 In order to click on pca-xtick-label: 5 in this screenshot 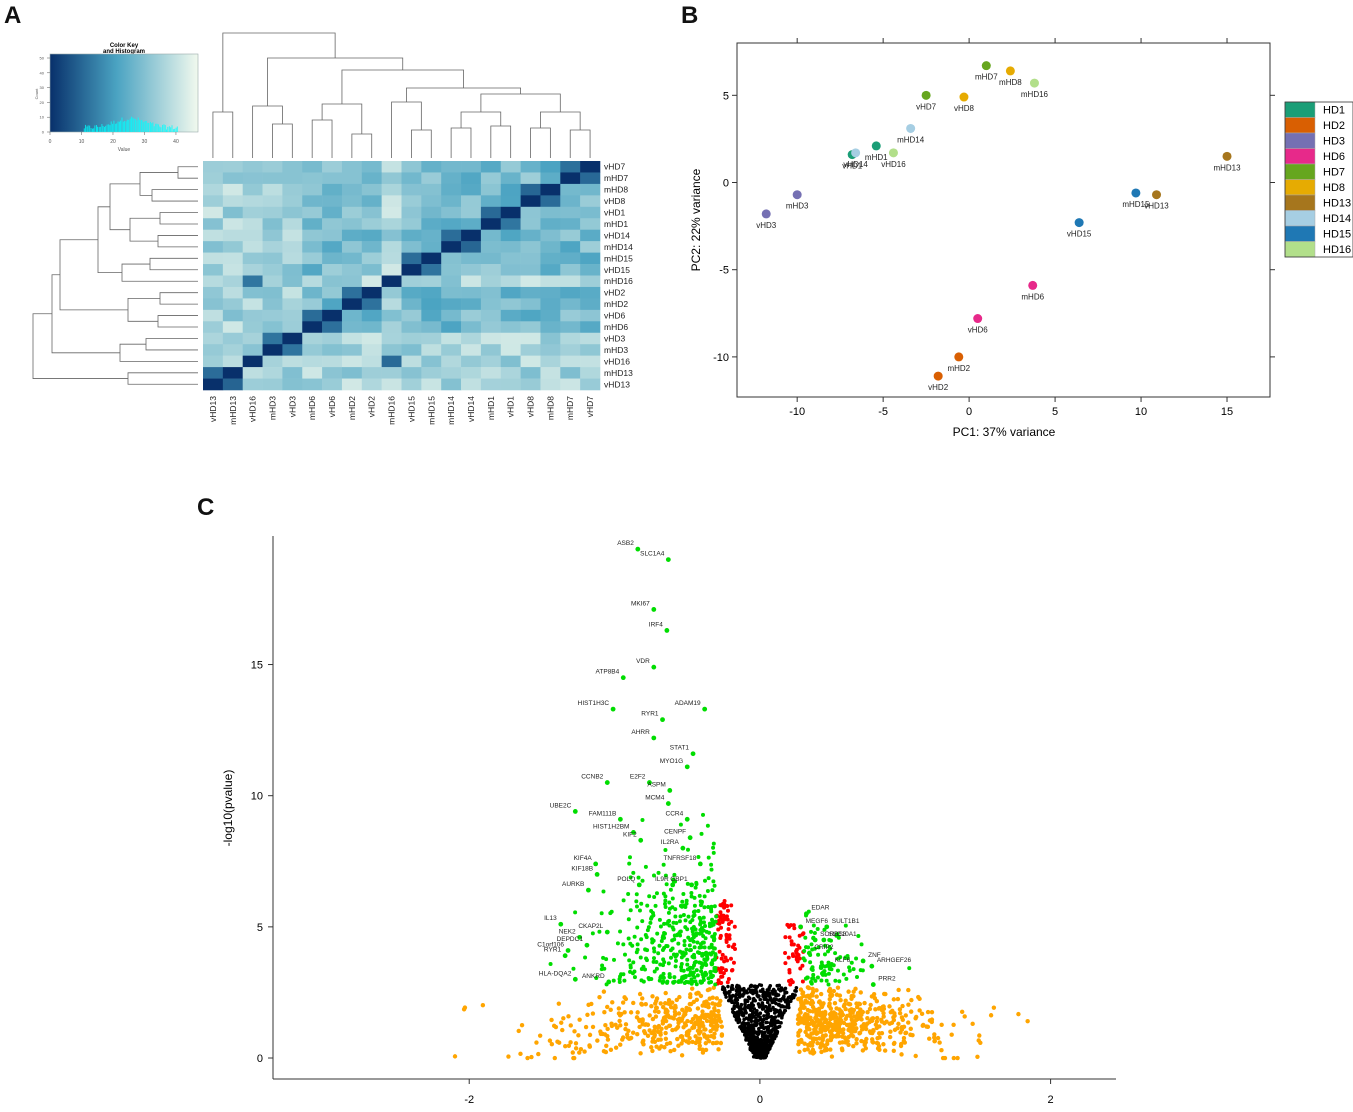, I will do `click(1055, 412)`.